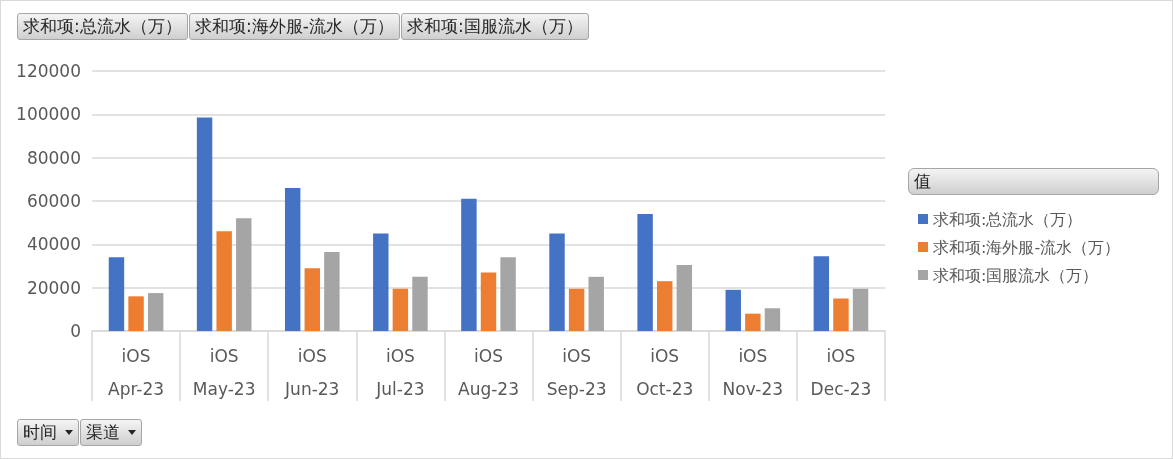 This screenshot has height=459, width=1173. What do you see at coordinates (1008, 219) in the screenshot?
I see `legend-label: 求和项:总流水（万）` at bounding box center [1008, 219].